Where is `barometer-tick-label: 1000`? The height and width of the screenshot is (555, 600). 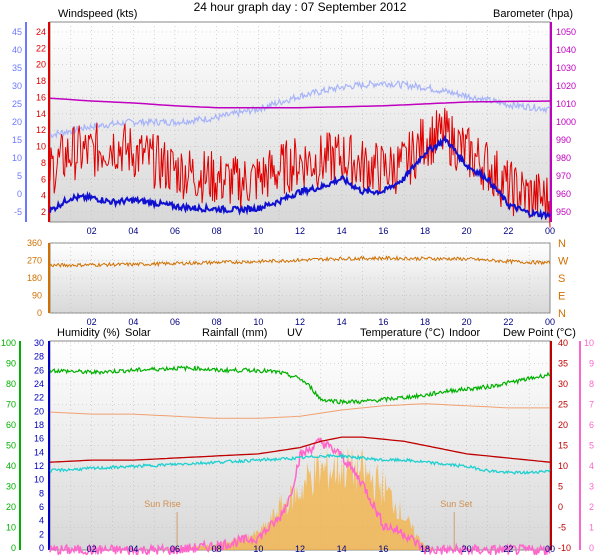 barometer-tick-label: 1000 is located at coordinates (566, 122).